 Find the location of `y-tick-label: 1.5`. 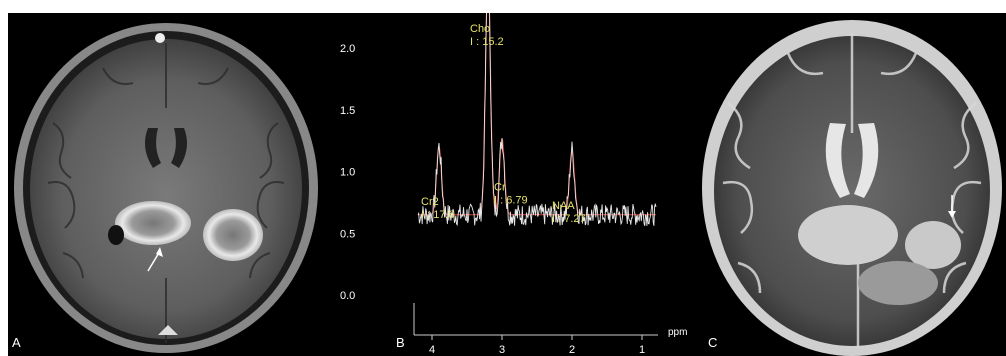

y-tick-label: 1.5 is located at coordinates (347, 111).